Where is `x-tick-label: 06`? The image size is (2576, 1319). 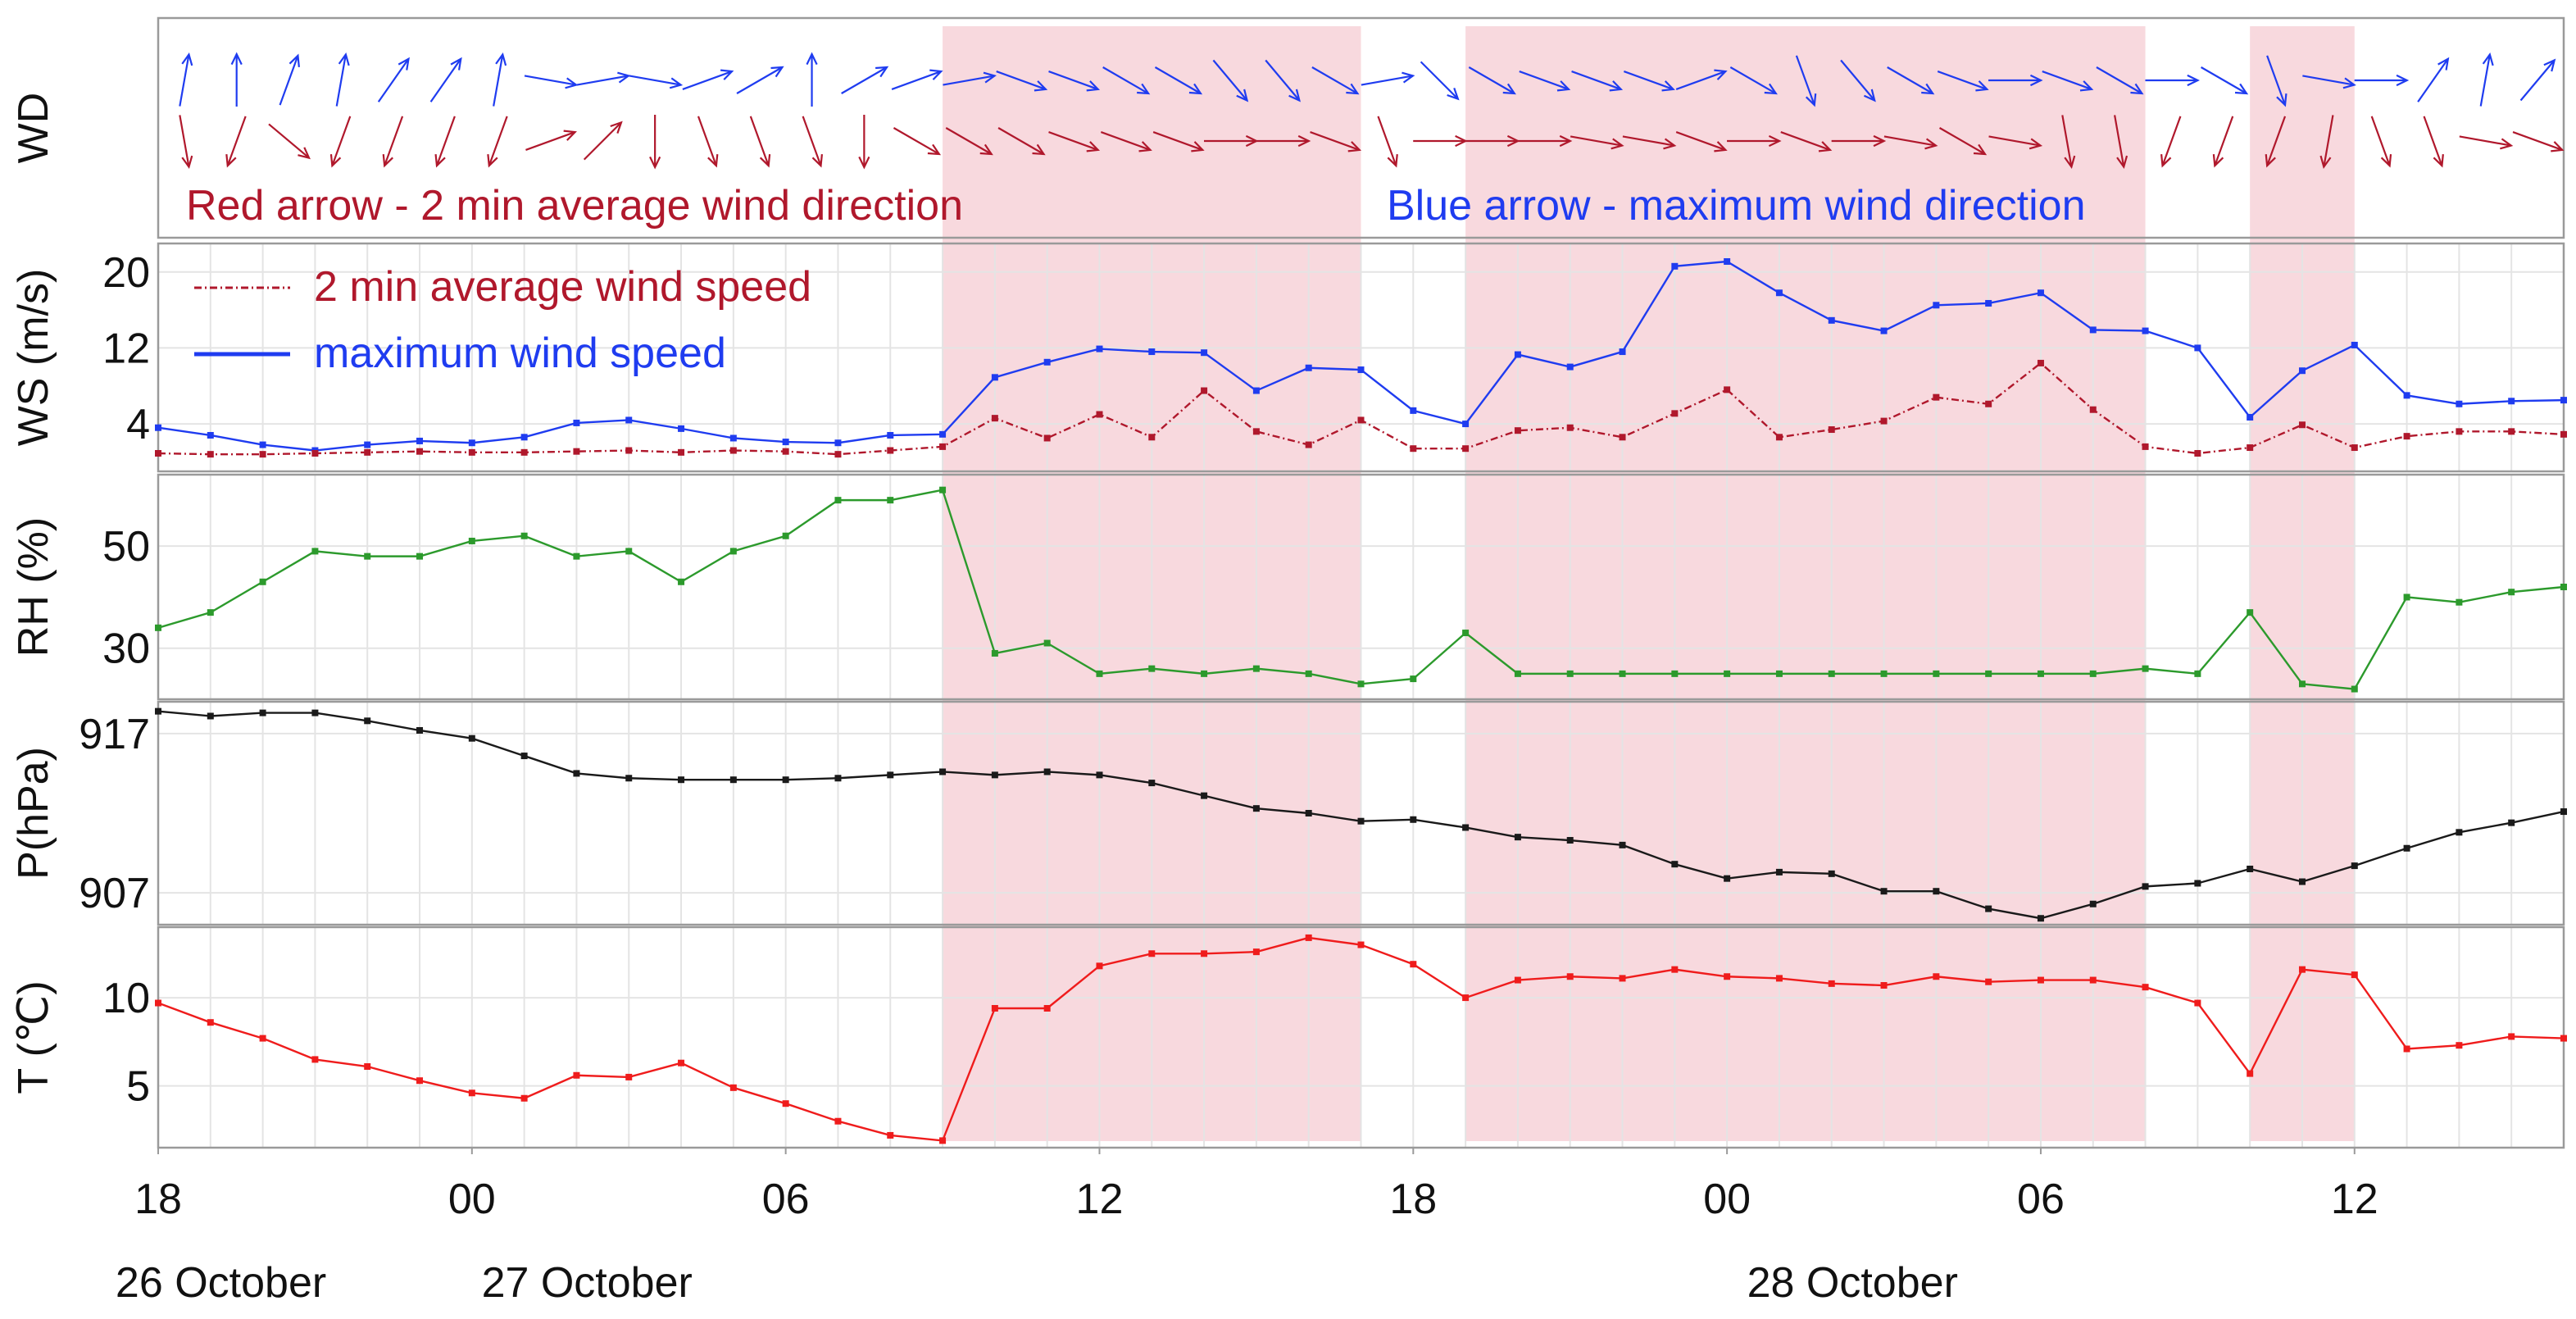 x-tick-label: 06 is located at coordinates (2041, 1200).